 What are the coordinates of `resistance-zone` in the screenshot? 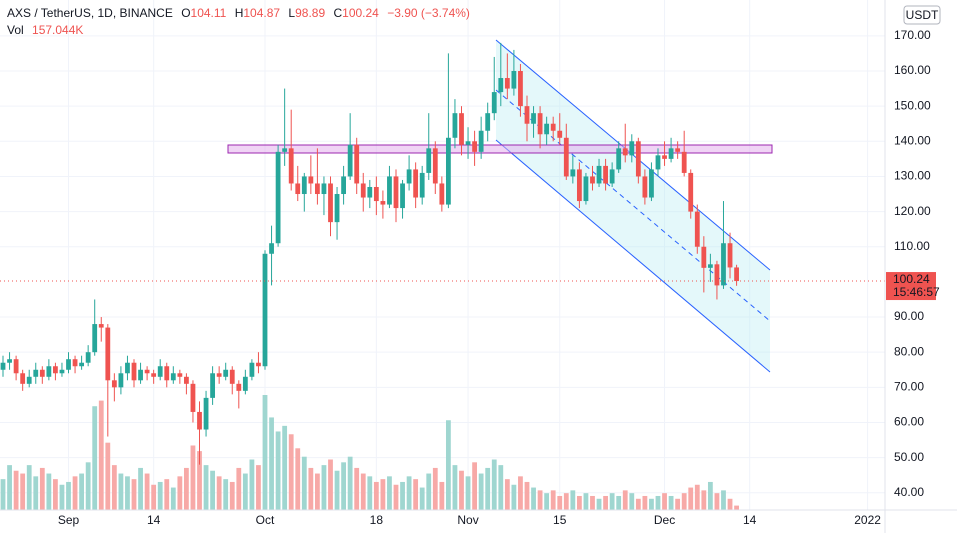 It's located at (500, 149).